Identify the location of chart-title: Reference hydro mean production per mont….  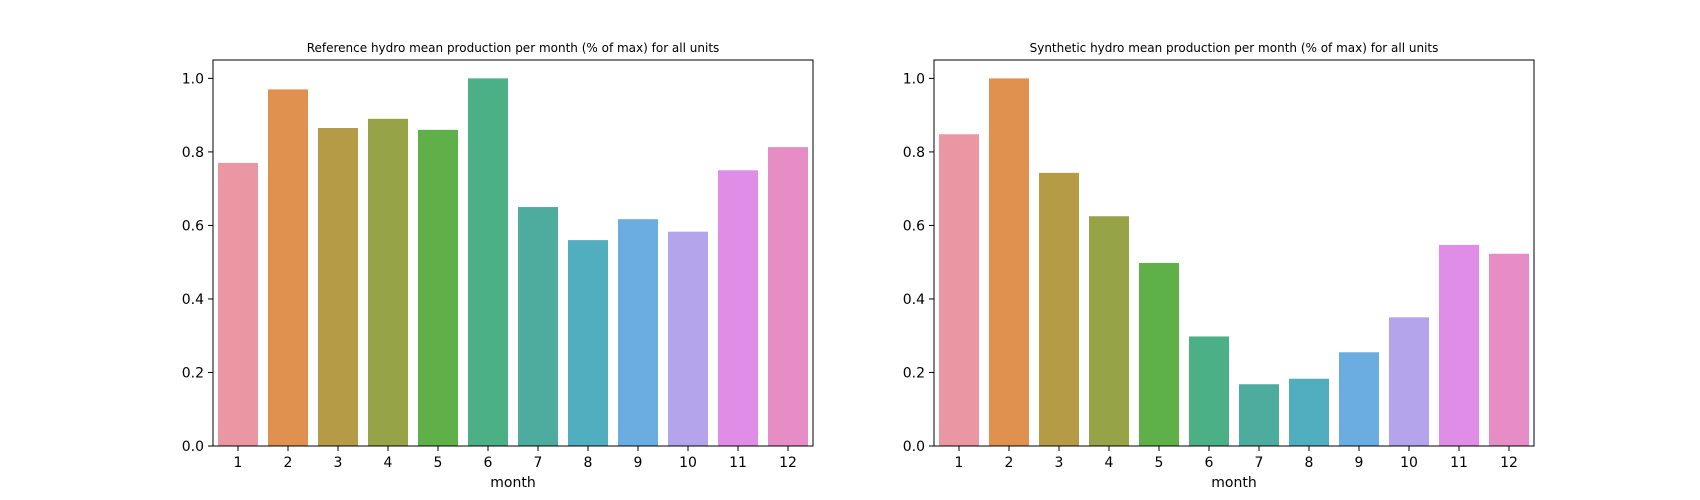
(513, 48).